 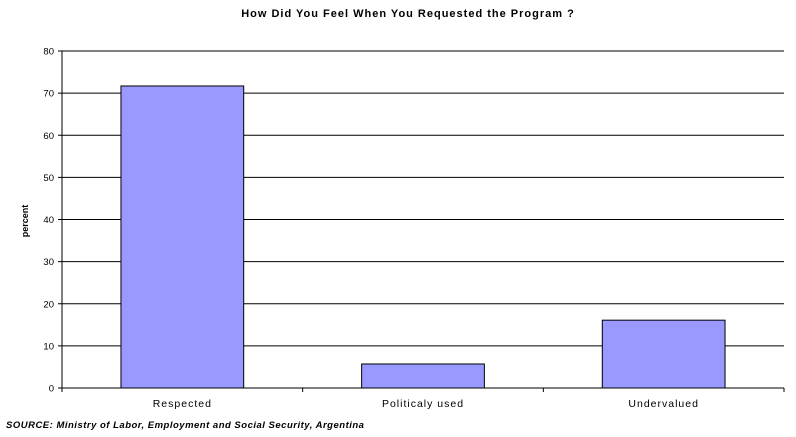 What do you see at coordinates (48, 94) in the screenshot?
I see `y-tick-label: 70` at bounding box center [48, 94].